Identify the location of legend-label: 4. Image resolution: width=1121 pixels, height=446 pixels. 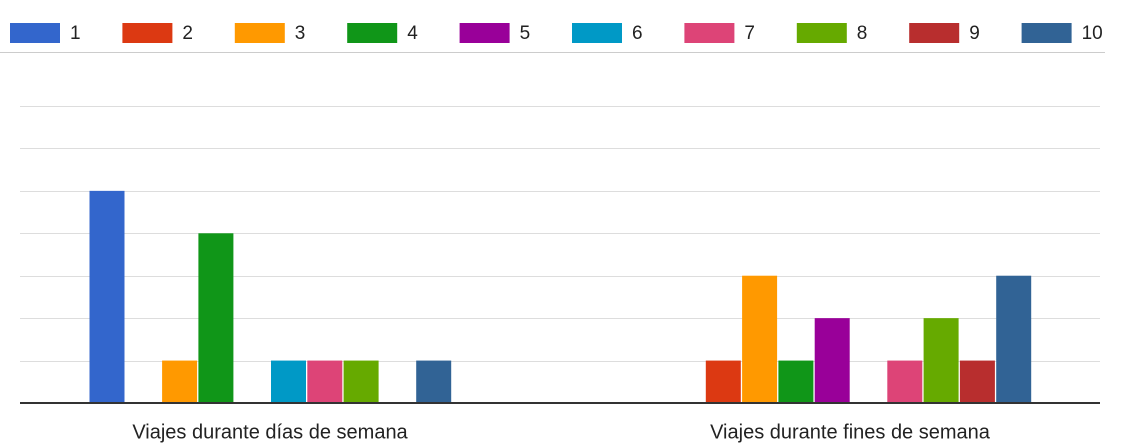
(412, 33).